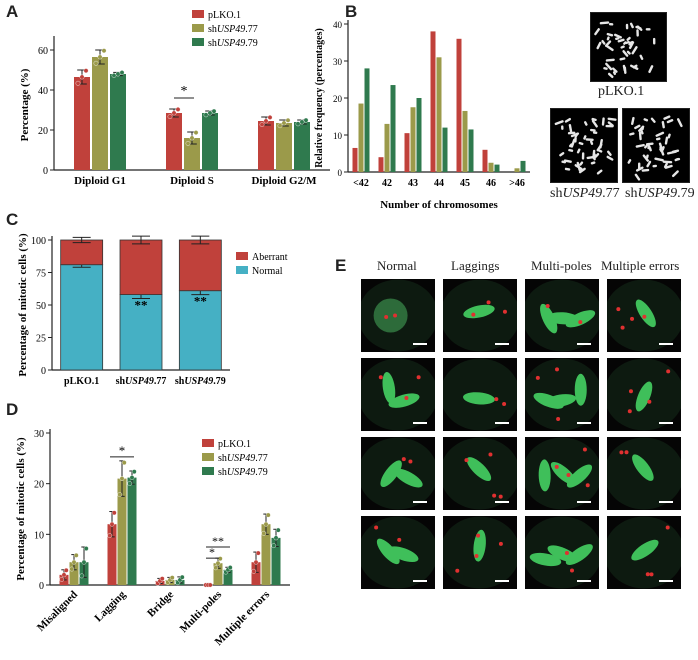 The image size is (698, 660). Describe the element at coordinates (351, 11) in the screenshot. I see `panel-label-b: B` at that location.